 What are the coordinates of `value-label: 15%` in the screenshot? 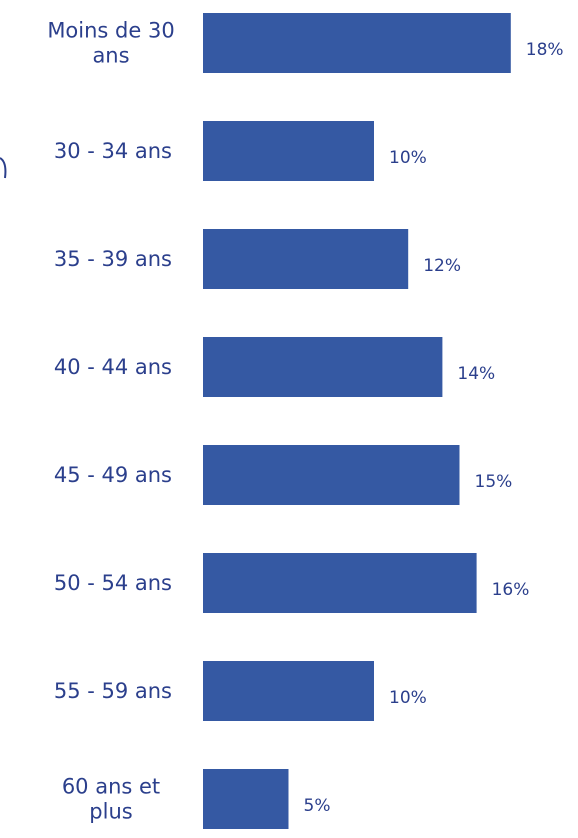 It's located at (494, 482).